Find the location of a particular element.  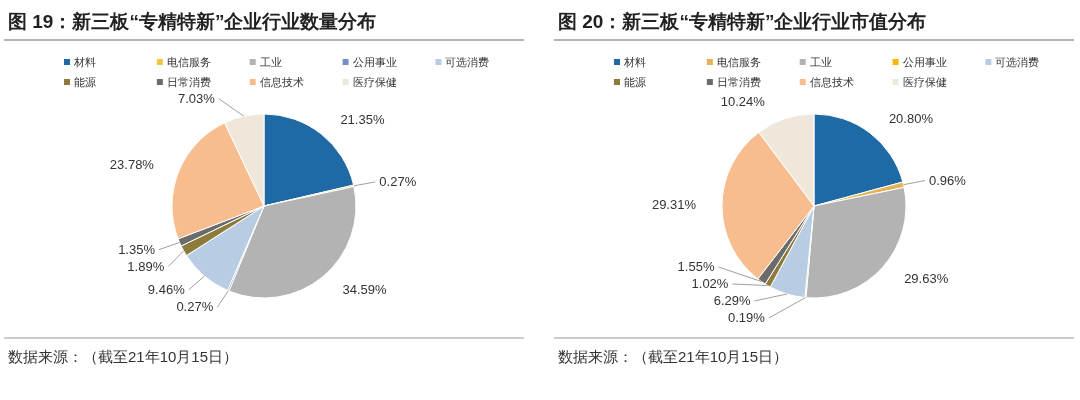

data-label: 34.59% is located at coordinates (365, 290).